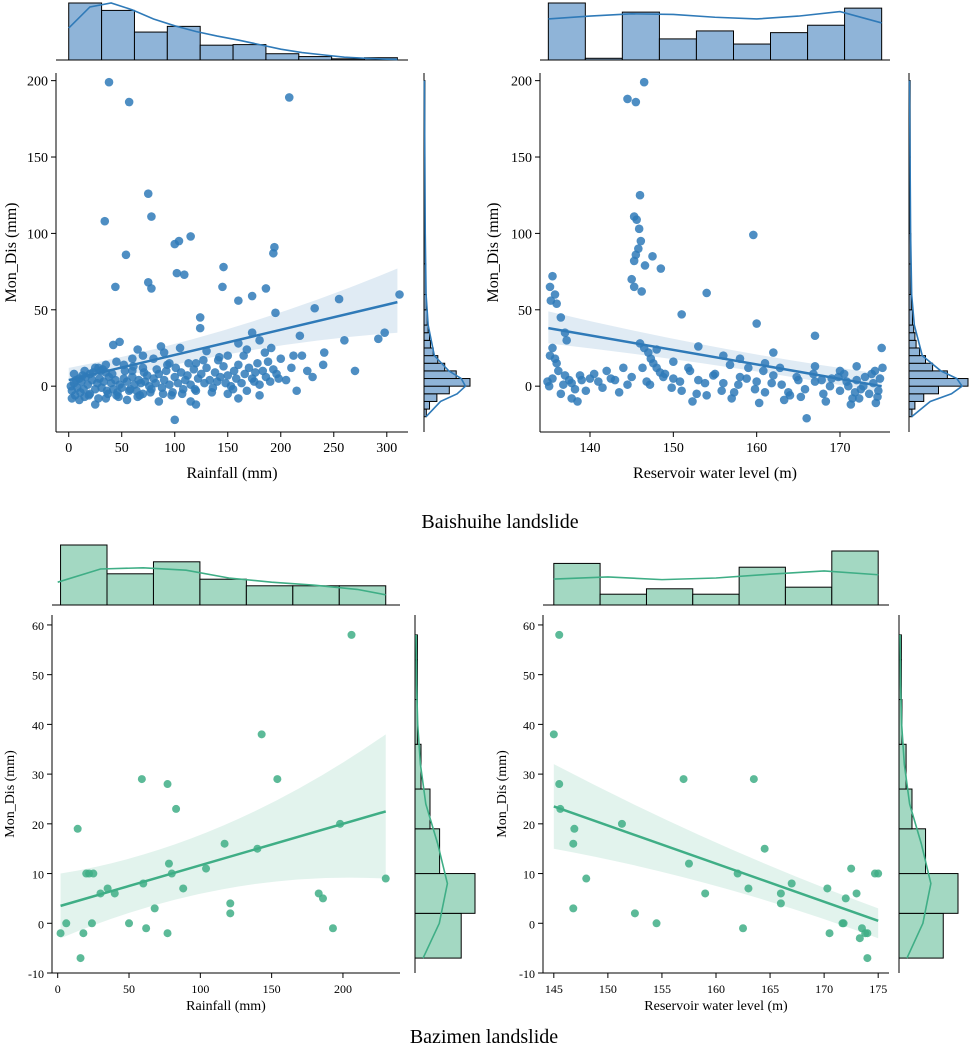 The height and width of the screenshot is (1047, 969). I want to click on y-tick-label: 20, so click(529, 825).